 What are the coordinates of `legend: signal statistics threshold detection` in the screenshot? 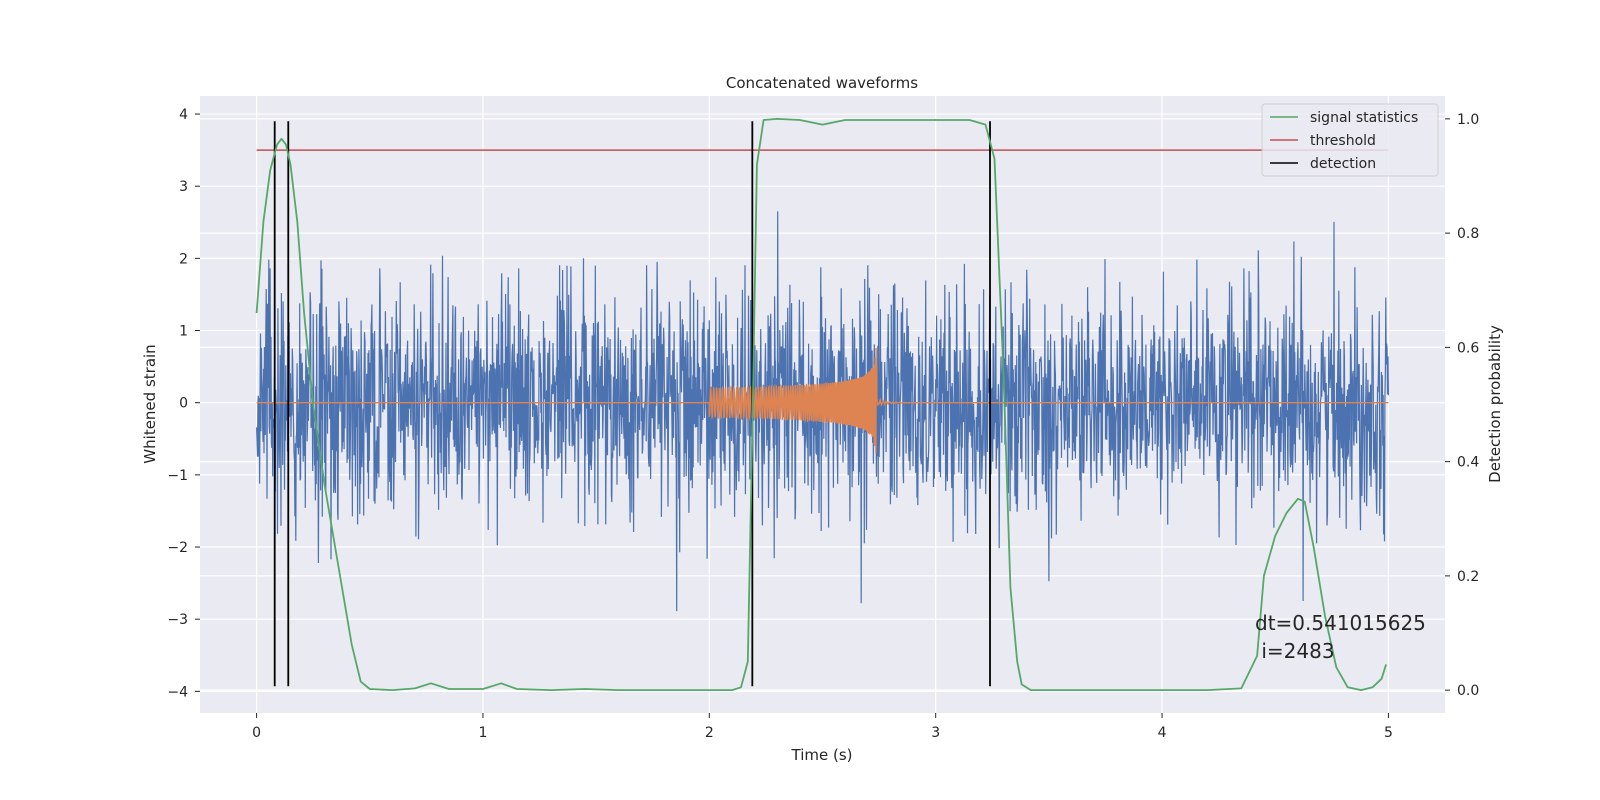 It's located at (1350, 140).